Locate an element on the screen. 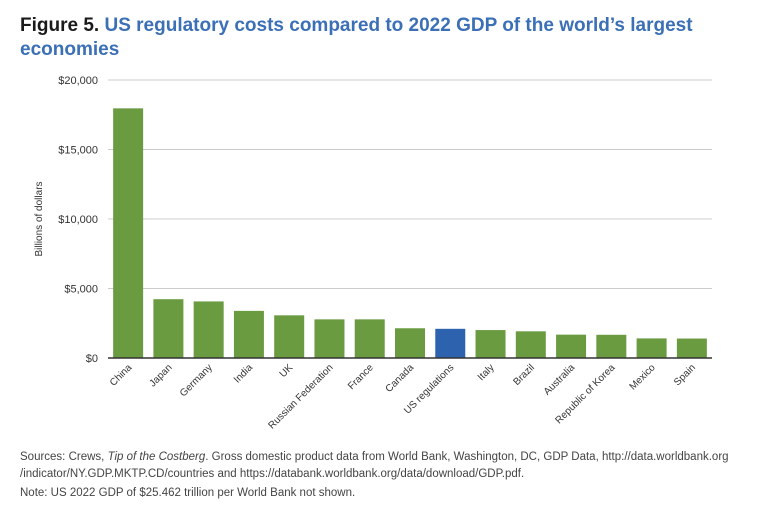  x-tick-label: Canada is located at coordinates (400, 378).